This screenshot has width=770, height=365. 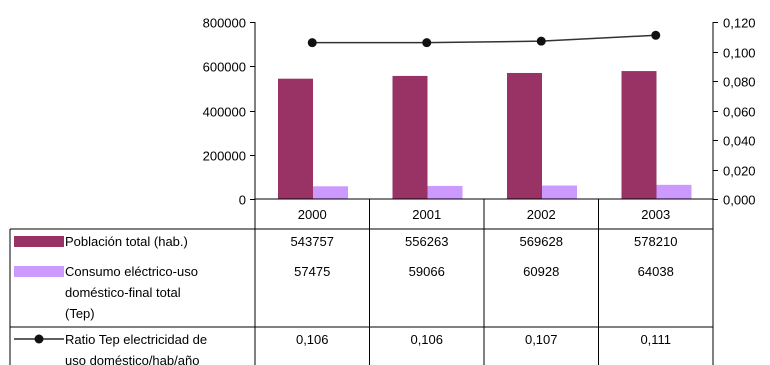 What do you see at coordinates (739, 82) in the screenshot?
I see `right-tick-label: 0,080` at bounding box center [739, 82].